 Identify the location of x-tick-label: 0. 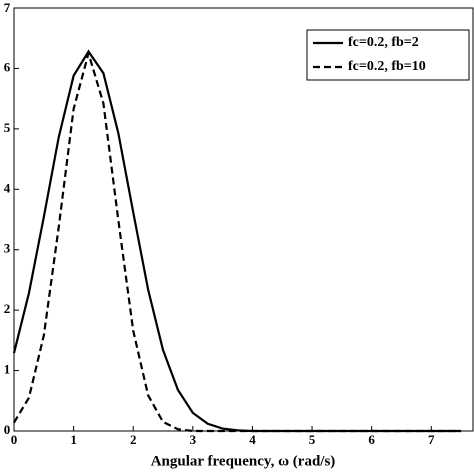
(14, 439).